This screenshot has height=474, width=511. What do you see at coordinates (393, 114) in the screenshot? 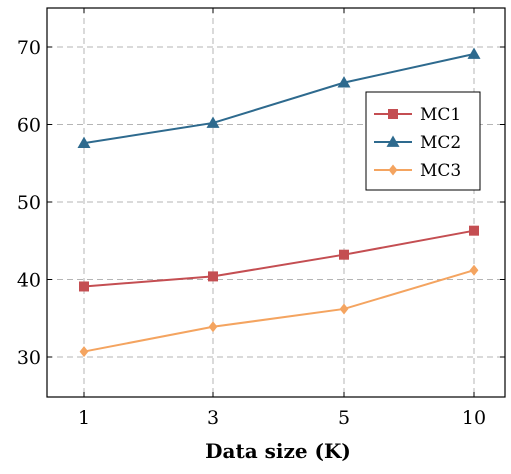
I see `legend-marker-mc1` at bounding box center [393, 114].